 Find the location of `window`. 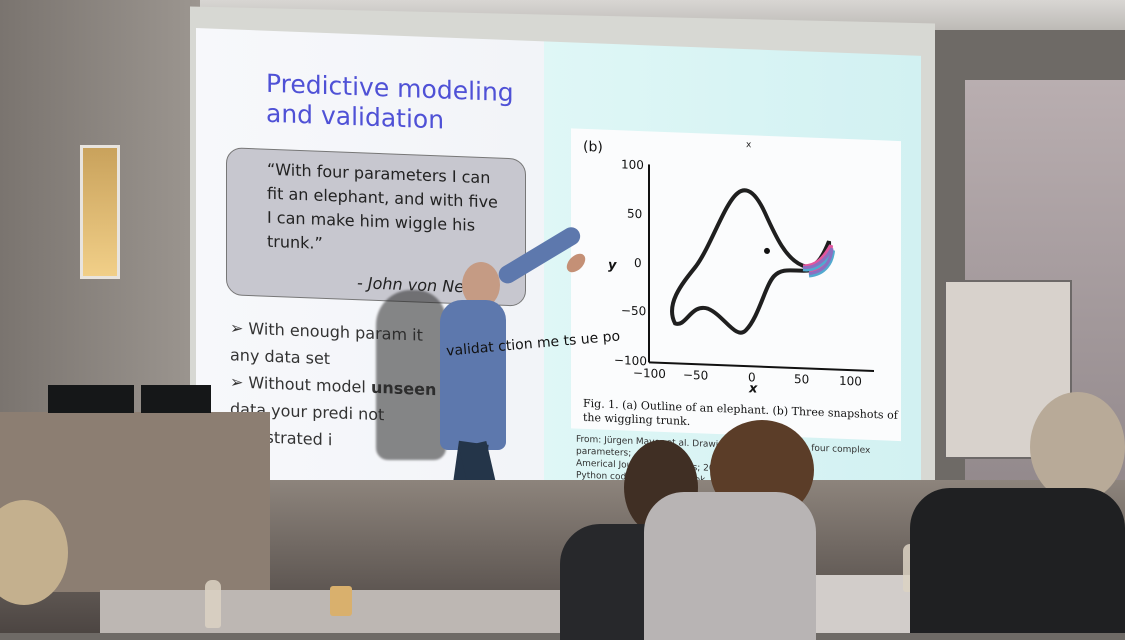

window is located at coordinates (100, 212).